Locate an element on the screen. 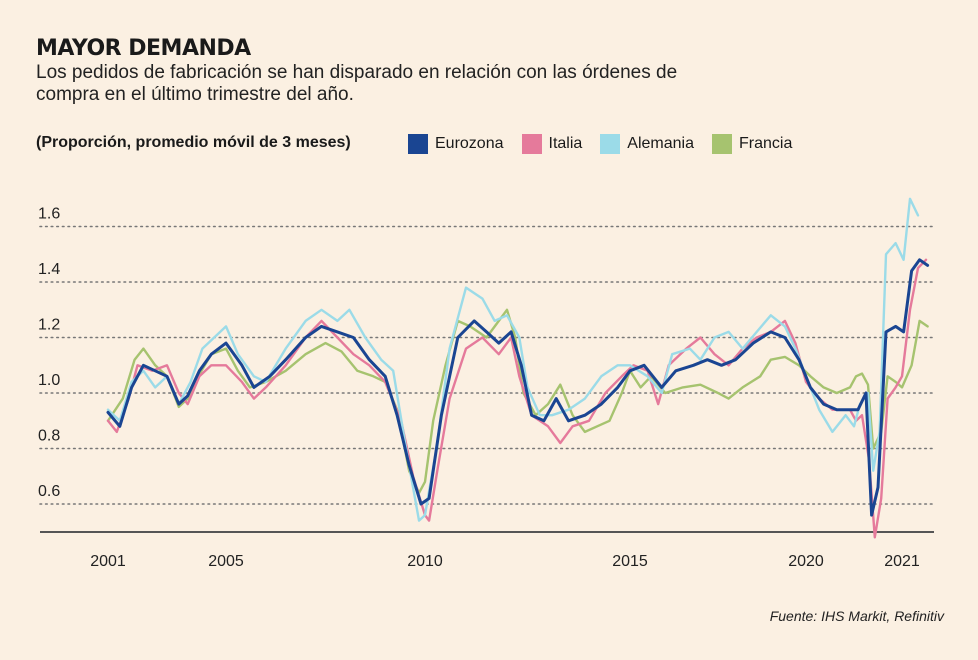 The image size is (978, 660). y-tick-label: 1.4 is located at coordinates (49, 269).